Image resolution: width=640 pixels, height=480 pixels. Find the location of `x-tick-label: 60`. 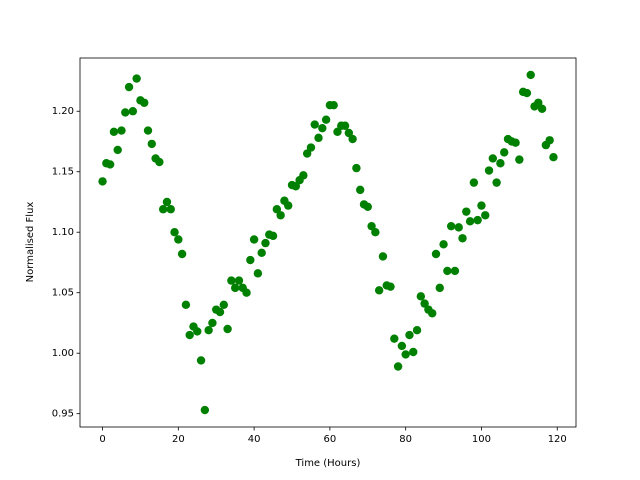

x-tick-label: 60 is located at coordinates (330, 439).